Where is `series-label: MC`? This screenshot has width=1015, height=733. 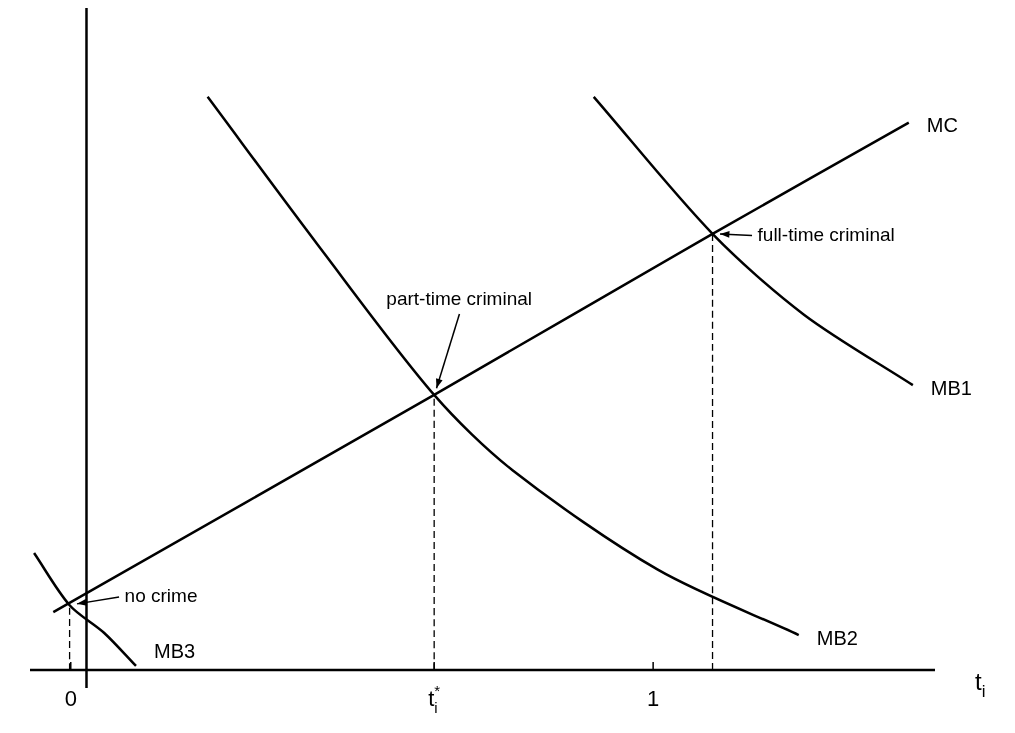 series-label: MC is located at coordinates (942, 125).